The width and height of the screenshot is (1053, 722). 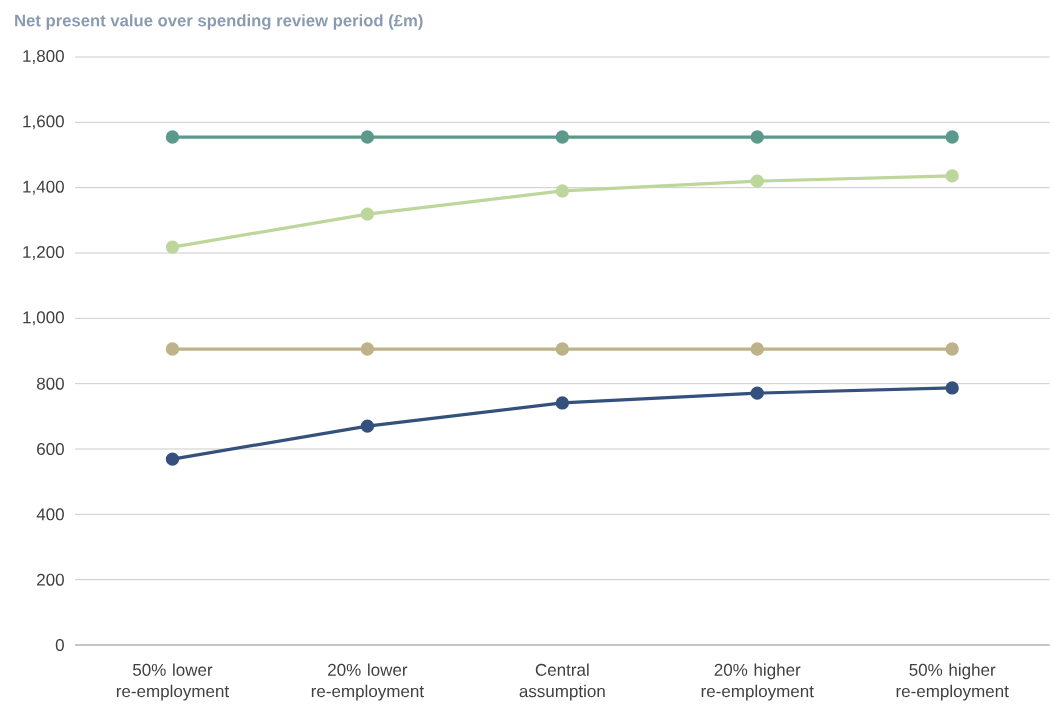 I want to click on x-tick-label: 20% lower re-employment, so click(x=367, y=682).